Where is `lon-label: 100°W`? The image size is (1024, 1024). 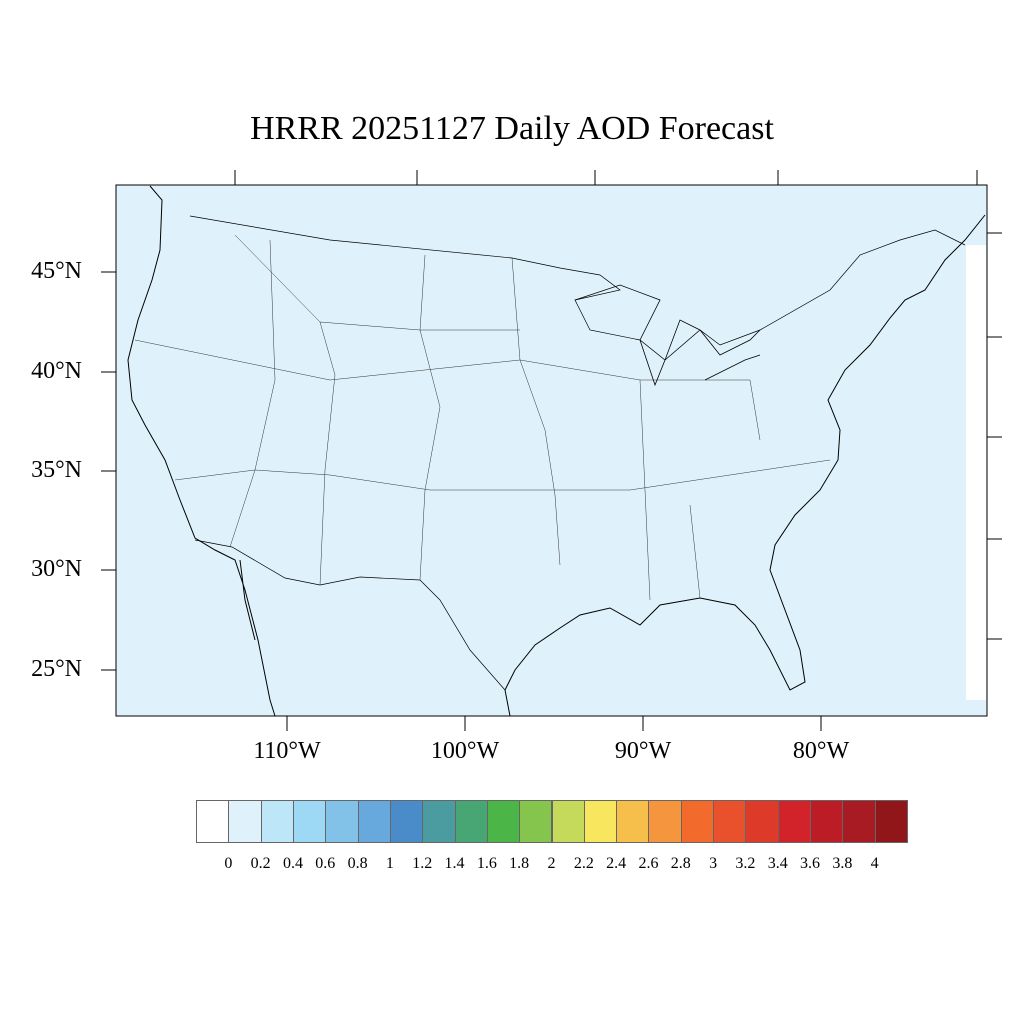 lon-label: 100°W is located at coordinates (465, 751).